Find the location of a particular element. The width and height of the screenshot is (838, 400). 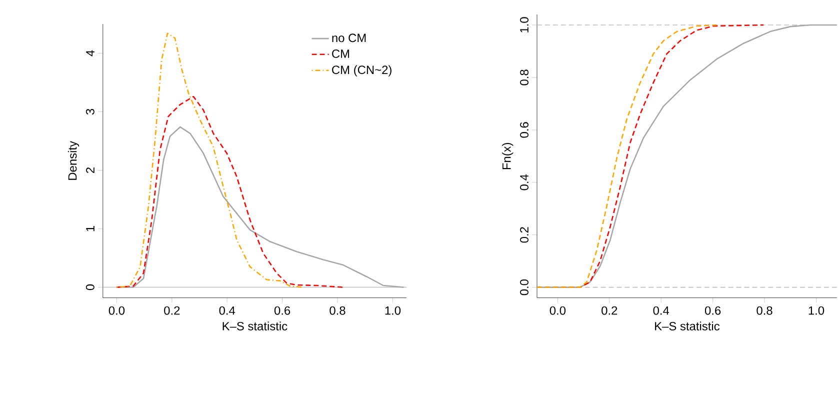

y-axis-title: Density is located at coordinates (74, 160).